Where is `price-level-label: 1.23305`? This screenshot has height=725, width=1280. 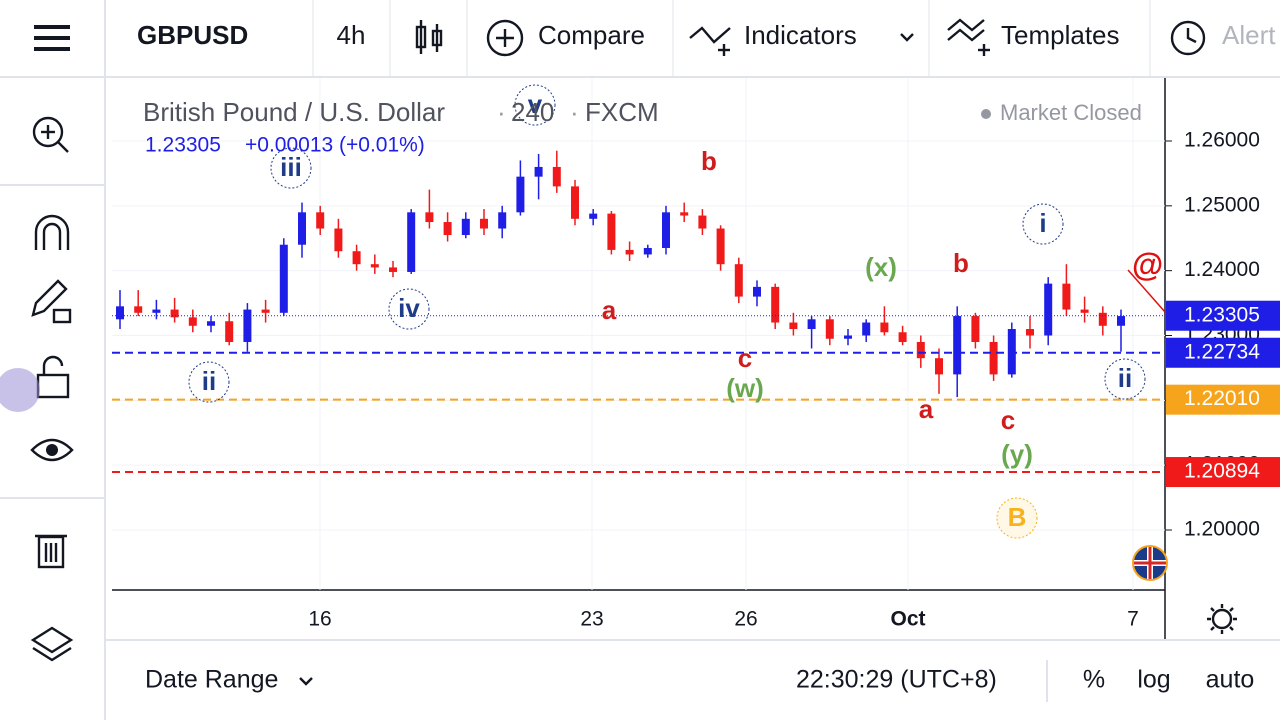
price-level-label: 1.23305 is located at coordinates (1222, 314).